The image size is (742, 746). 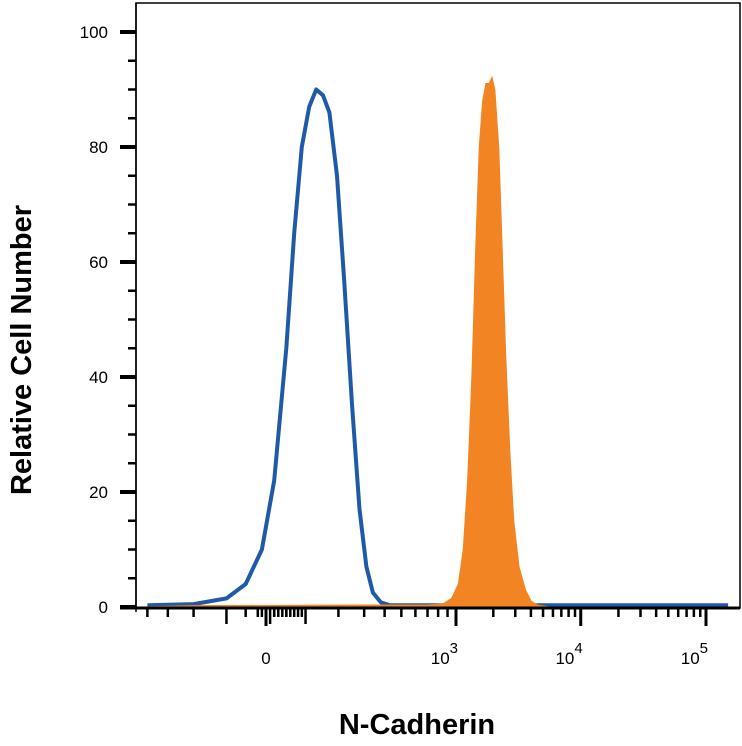 I want to click on x-tick-label: 10³, so click(x=444, y=654).